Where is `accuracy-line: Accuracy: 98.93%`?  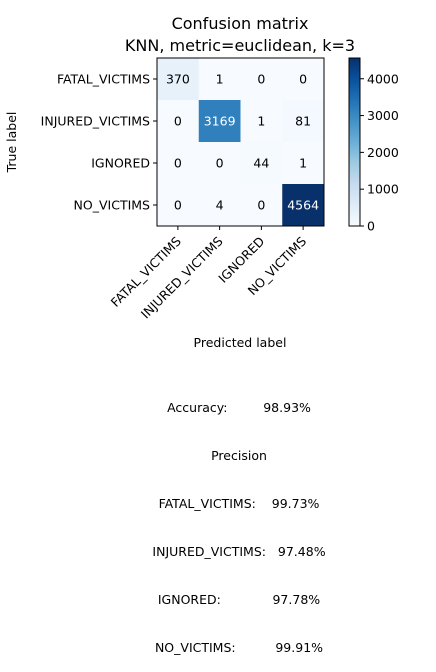 accuracy-line: Accuracy: 98.93% is located at coordinates (218, 408).